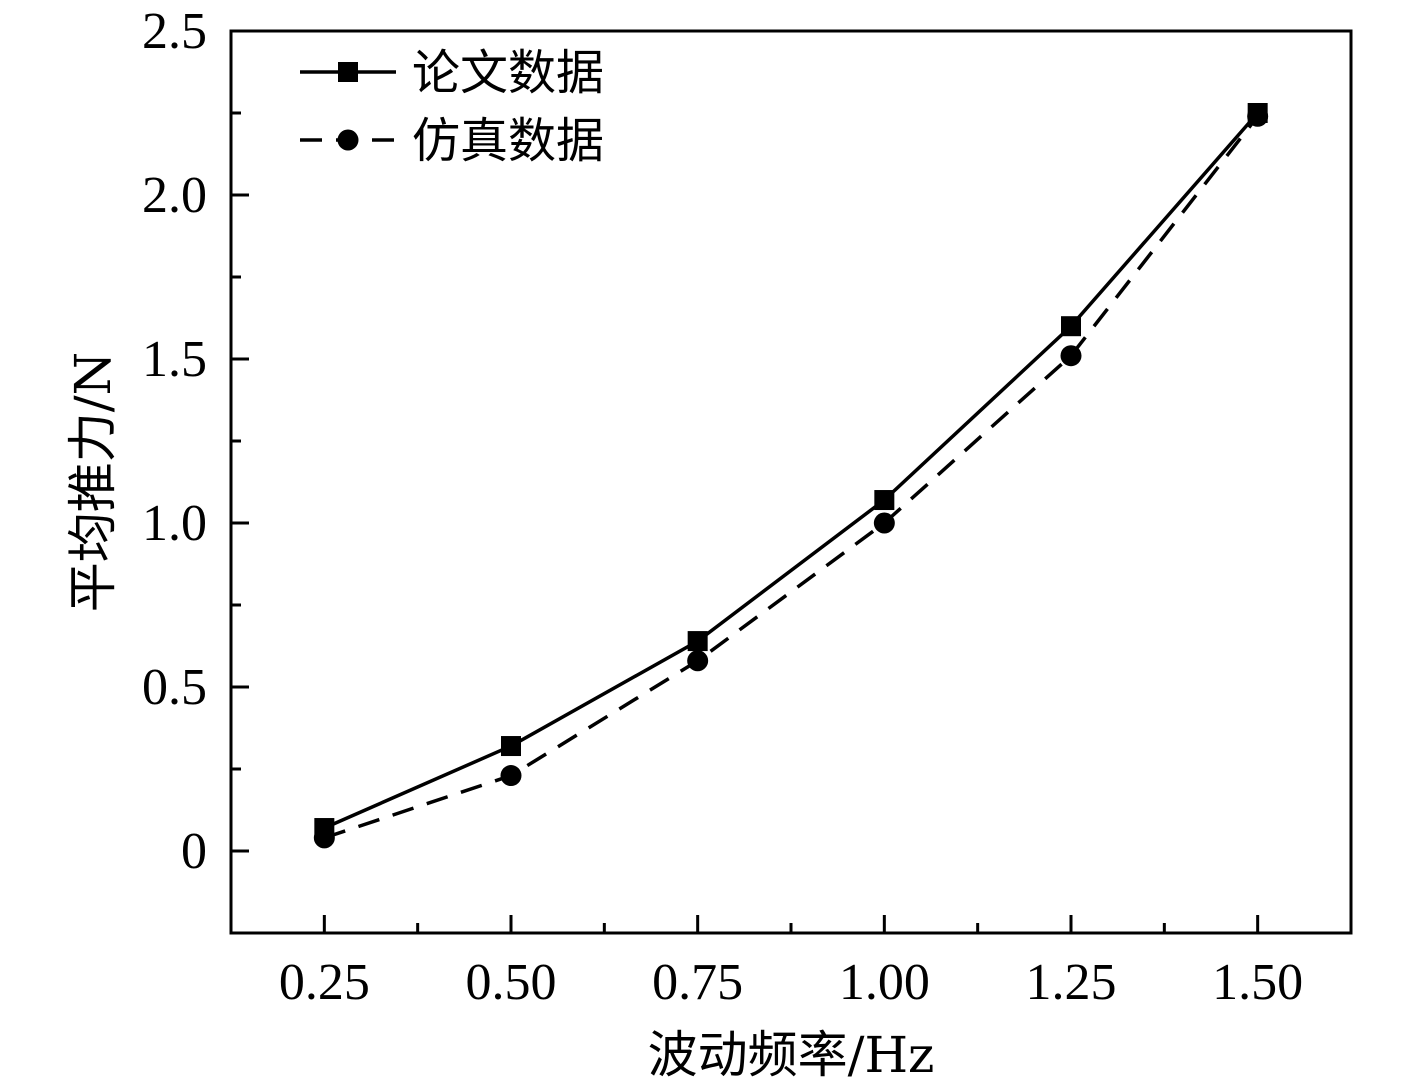 The width and height of the screenshot is (1417, 1087). Describe the element at coordinates (348, 140) in the screenshot. I see `legend-marker-circle` at that location.